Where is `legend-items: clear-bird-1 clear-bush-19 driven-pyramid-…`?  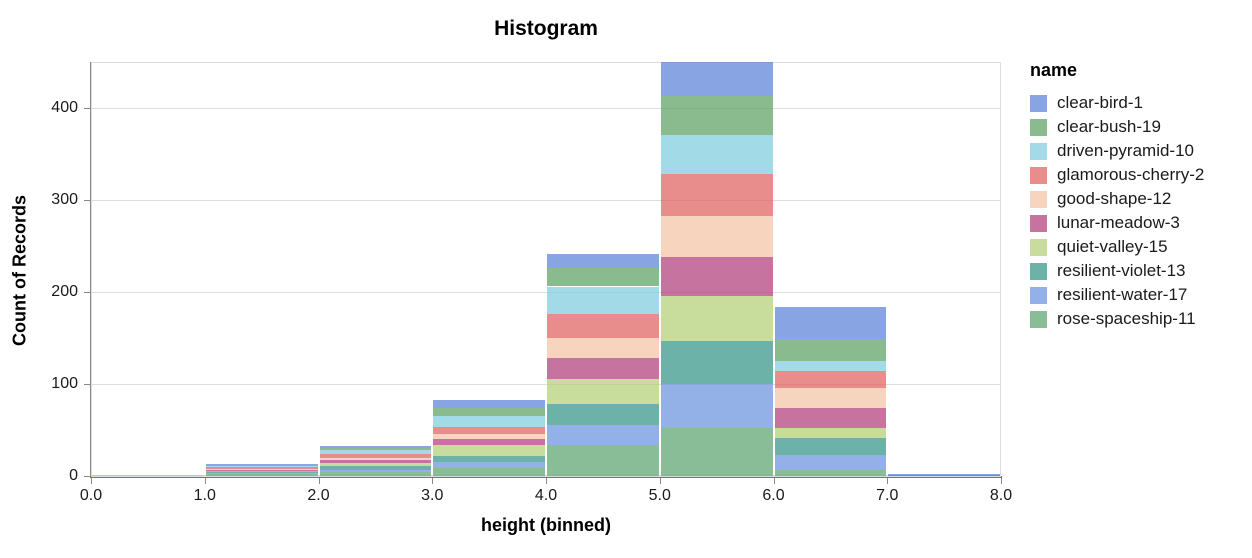
legend-items: clear-bird-1 clear-bush-19 driven-pyramid-… is located at coordinates (1117, 211).